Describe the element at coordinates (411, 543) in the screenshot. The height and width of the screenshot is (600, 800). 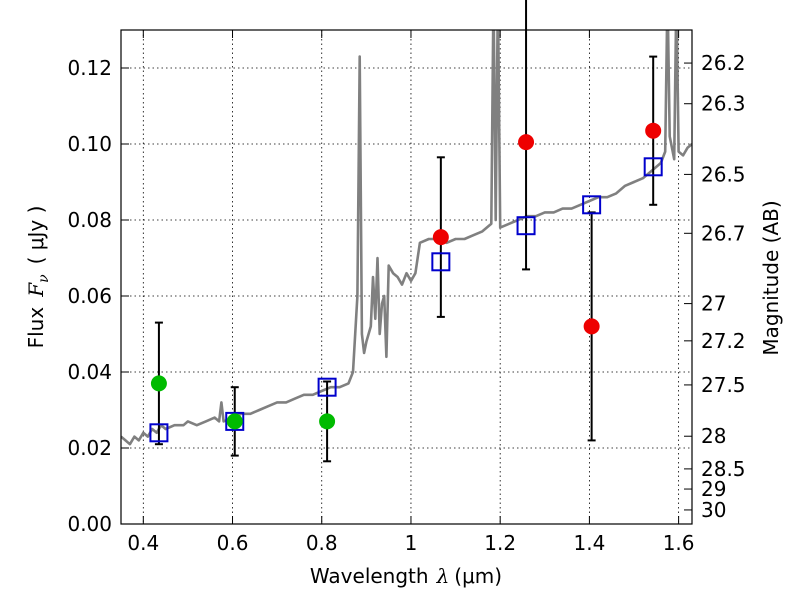
I see `x-tick-label: 1` at that location.